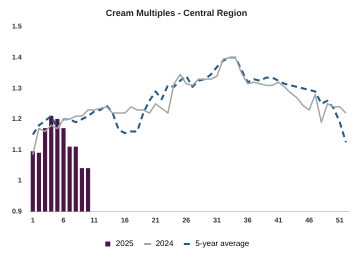 This screenshot has height=262, width=357. I want to click on legend-label: 2025, so click(125, 243).